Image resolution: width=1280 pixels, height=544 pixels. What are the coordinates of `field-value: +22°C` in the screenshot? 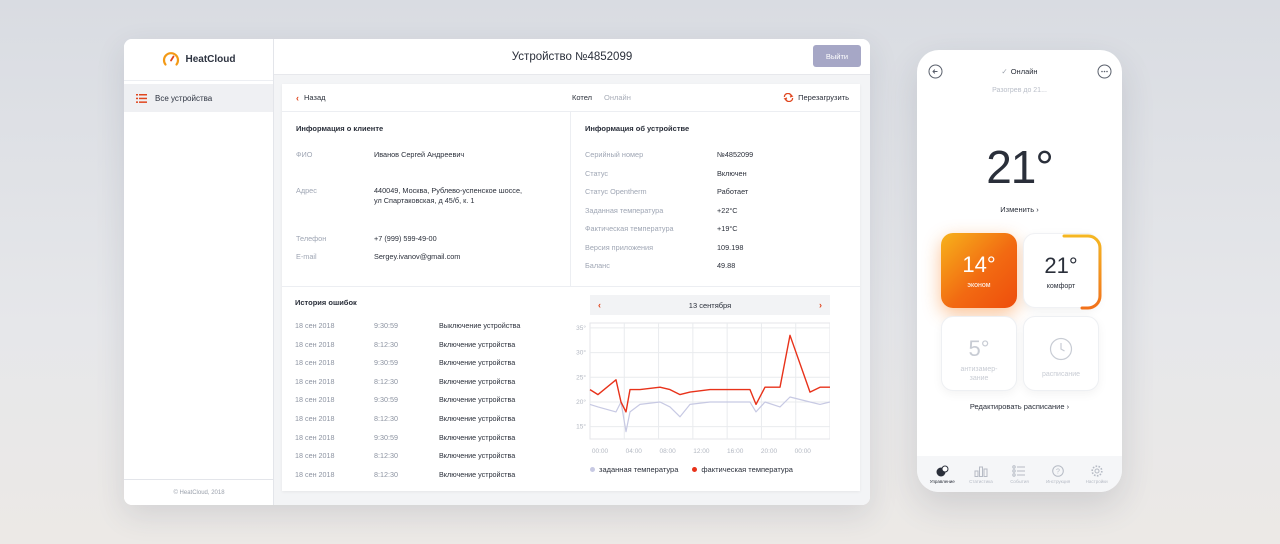 It's located at (727, 210).